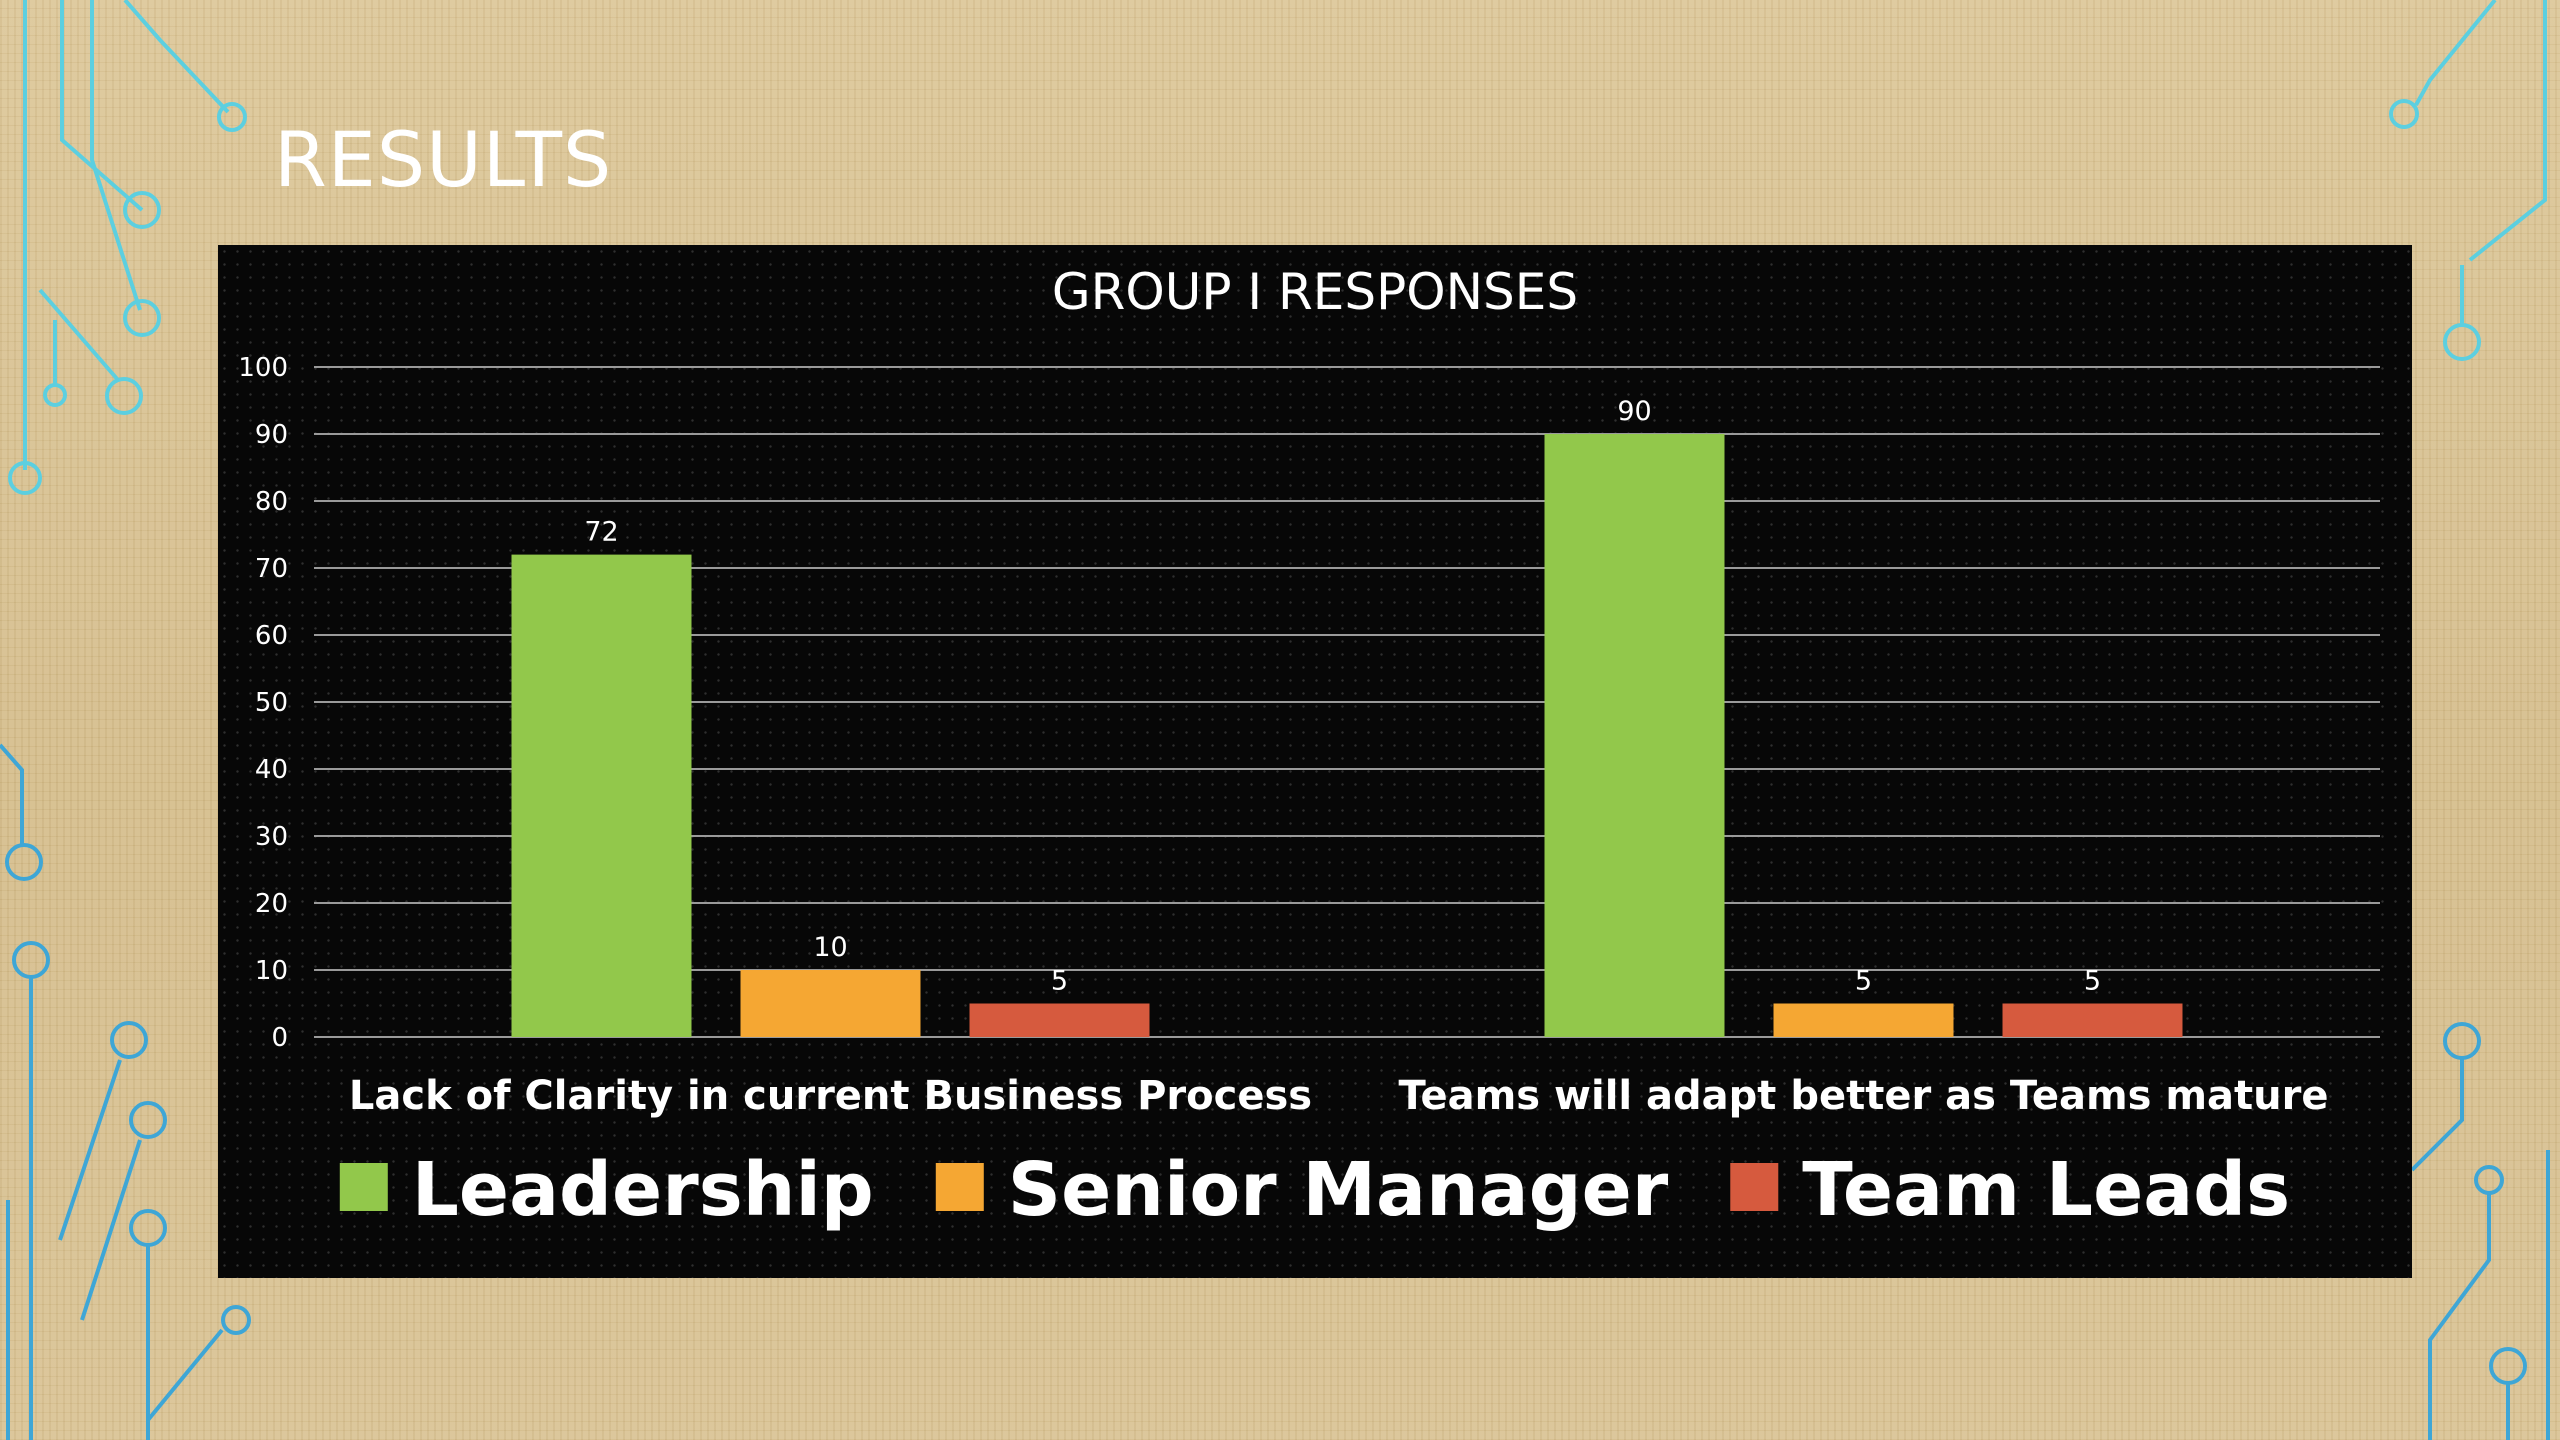  I want to click on chart-title: GROUP I RESPONSES, so click(1315, 292).